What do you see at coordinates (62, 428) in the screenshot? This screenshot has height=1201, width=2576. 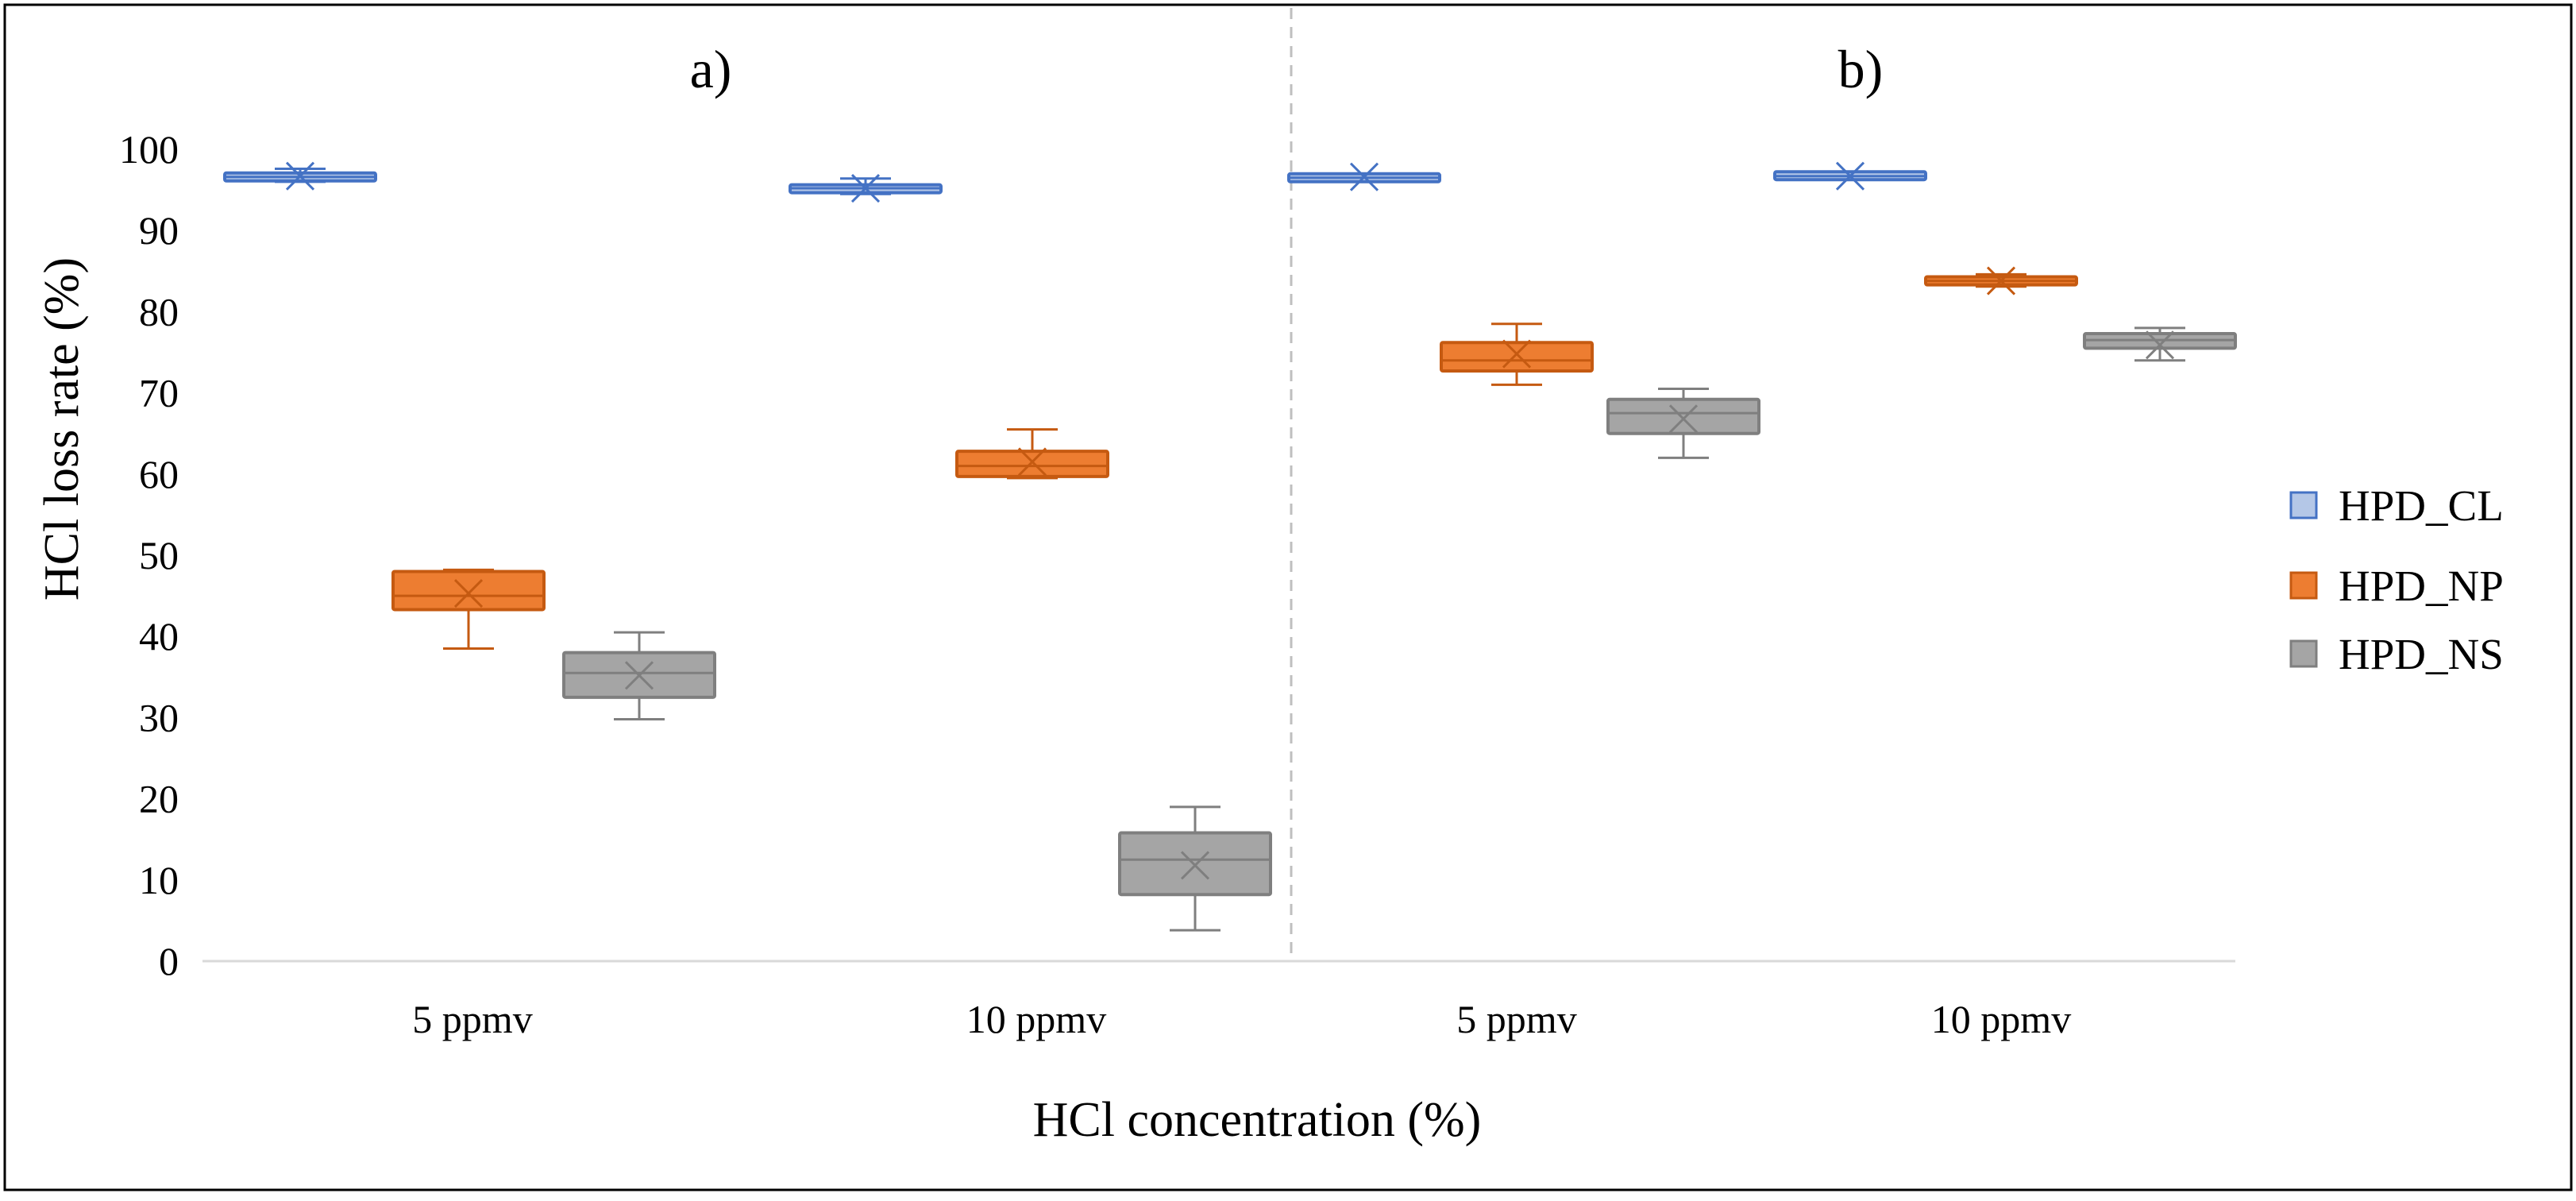 I see `y-axis-title: HCl loss rate (%)` at bounding box center [62, 428].